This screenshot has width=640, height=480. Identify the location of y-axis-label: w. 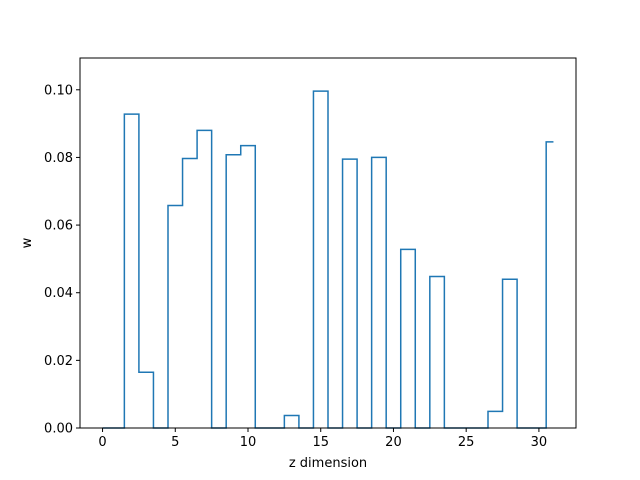
(27, 242).